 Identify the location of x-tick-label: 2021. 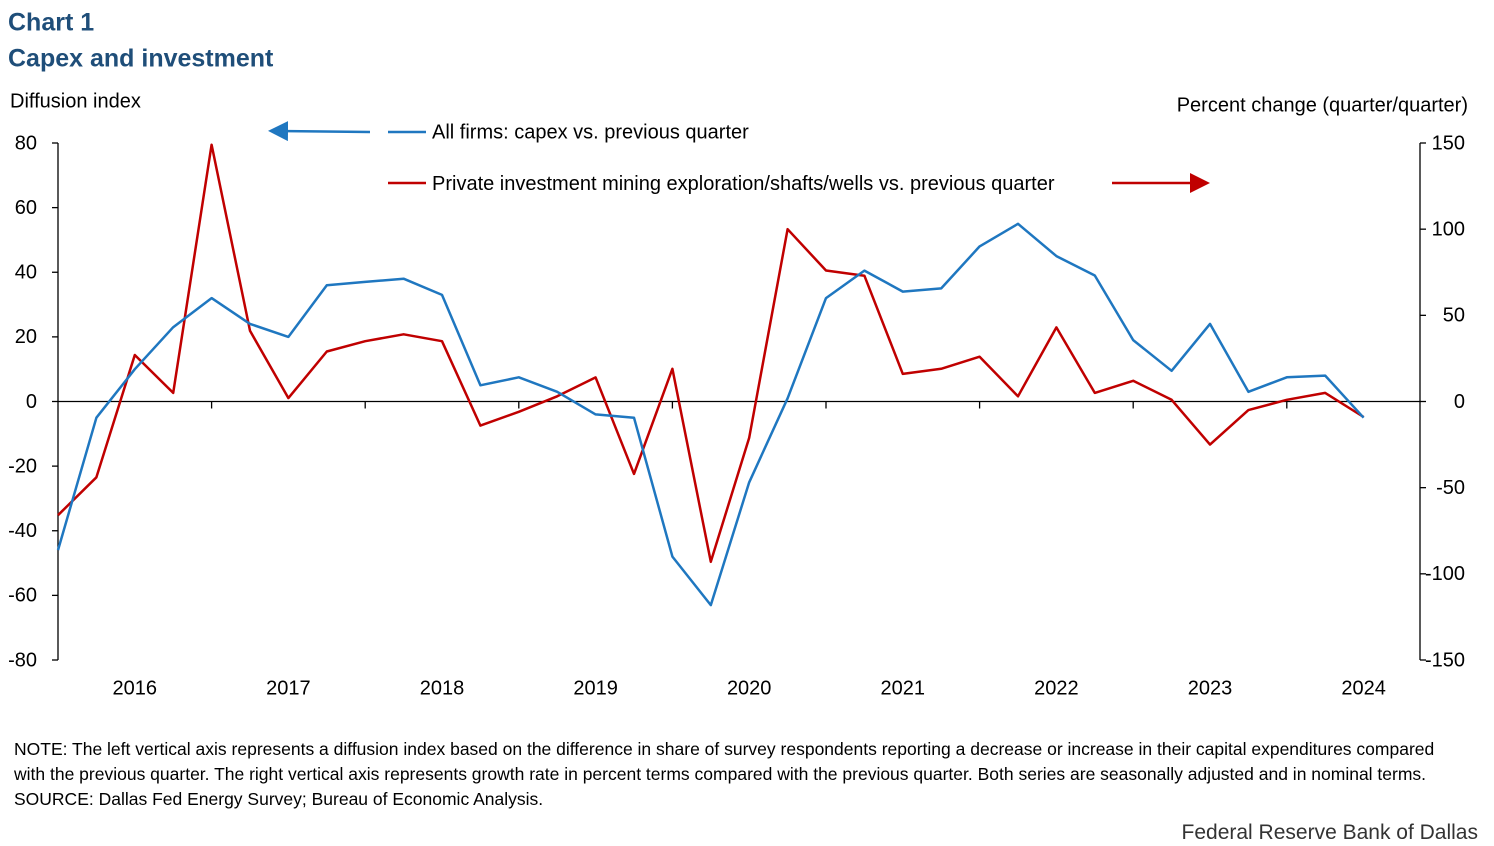
(903, 688).